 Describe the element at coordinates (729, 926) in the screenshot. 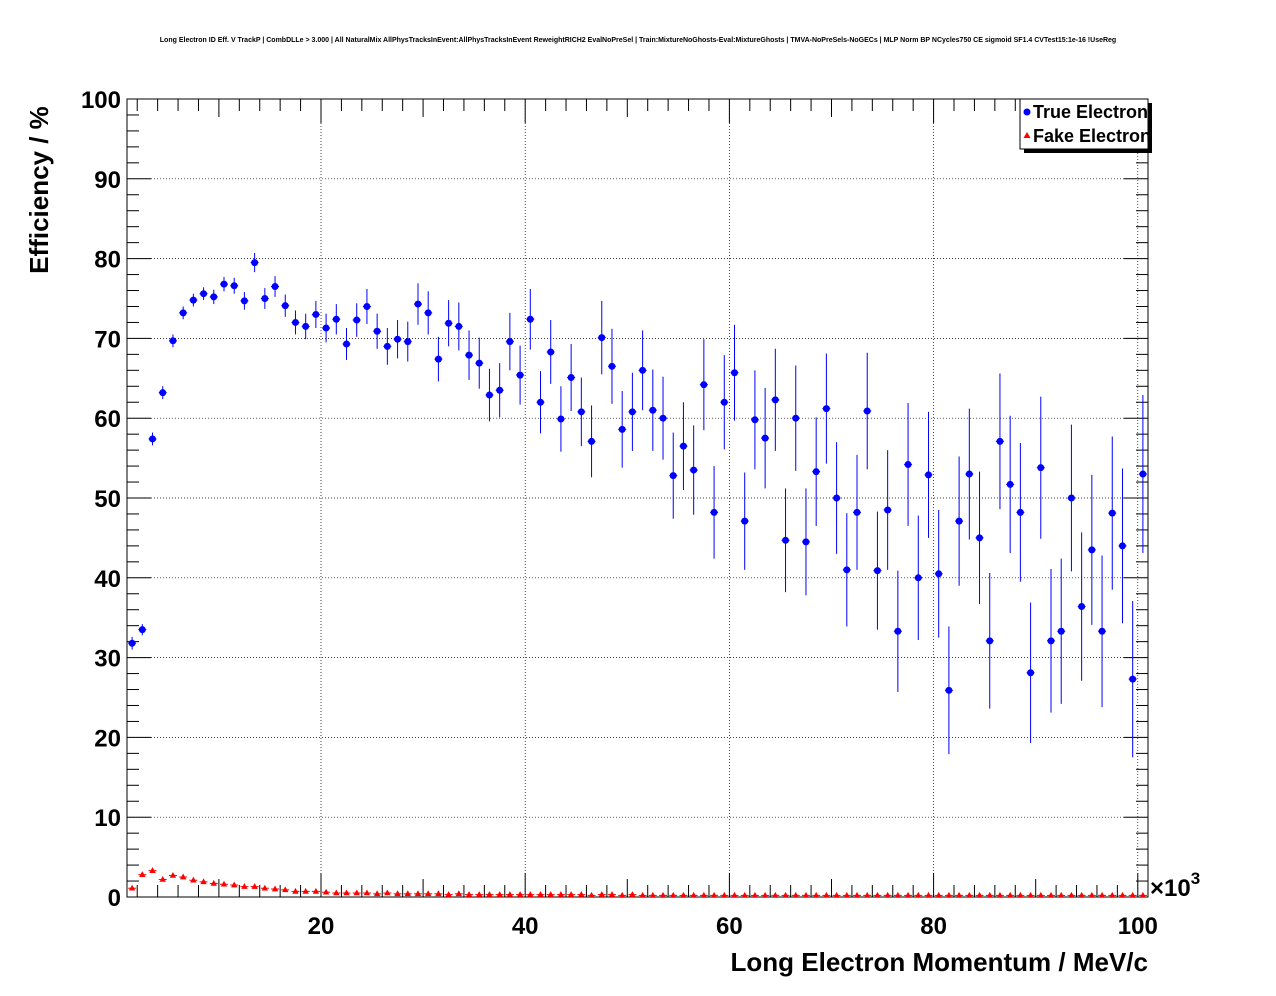

I see `x-tick-label: 60` at that location.